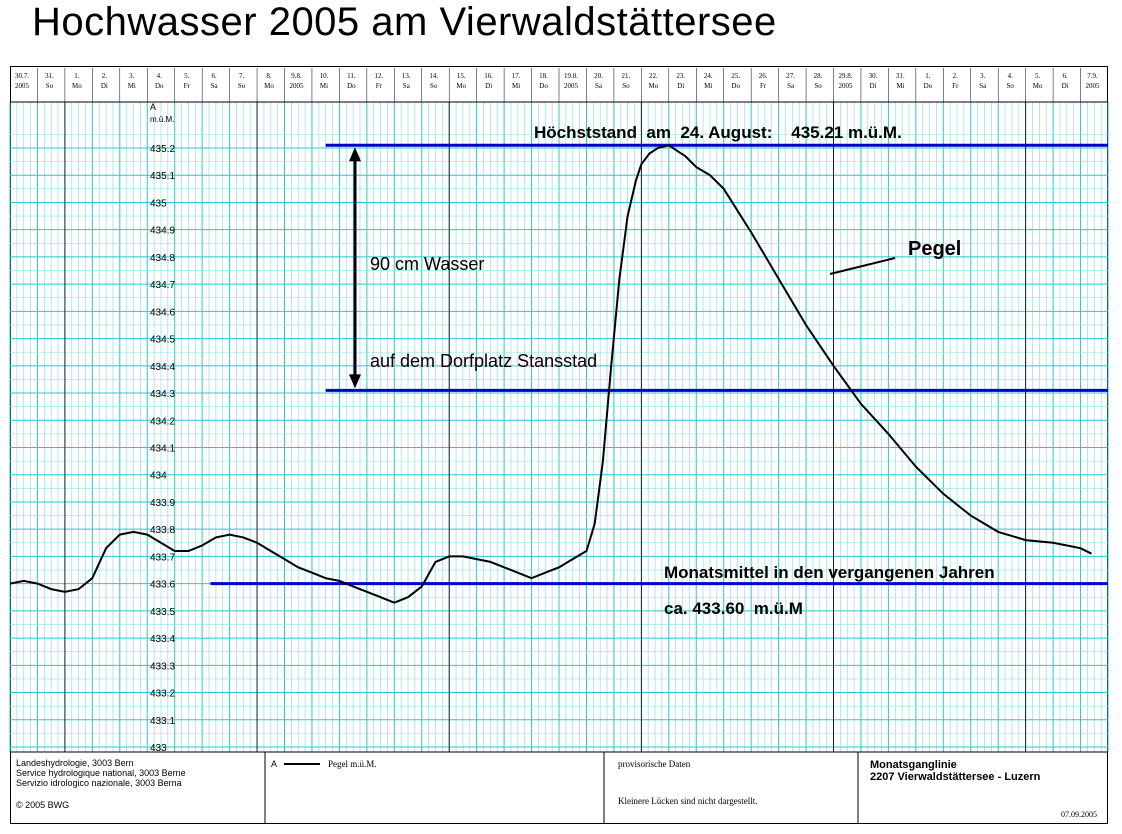  What do you see at coordinates (162, 694) in the screenshot?
I see `y-tick-label: 433.2` at bounding box center [162, 694].